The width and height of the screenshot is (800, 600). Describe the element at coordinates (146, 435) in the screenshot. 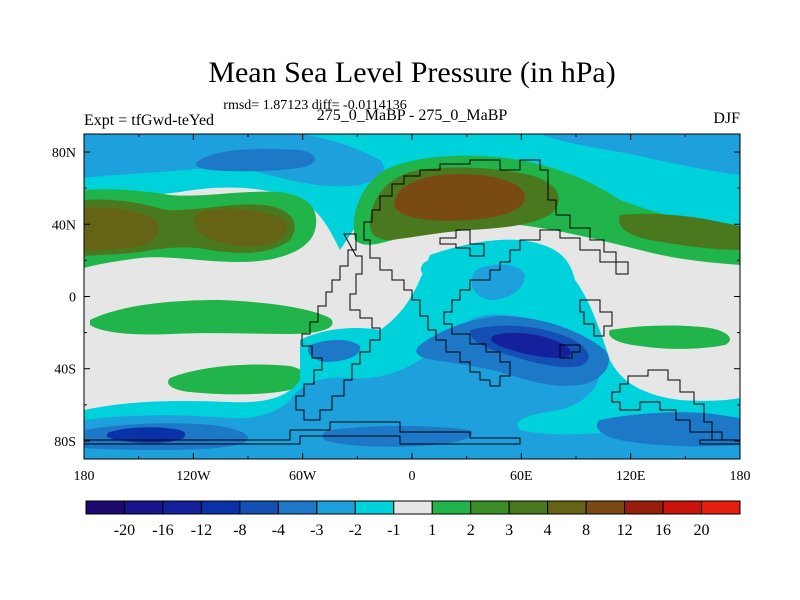

I see `field-darkblue-south-pacific` at that location.